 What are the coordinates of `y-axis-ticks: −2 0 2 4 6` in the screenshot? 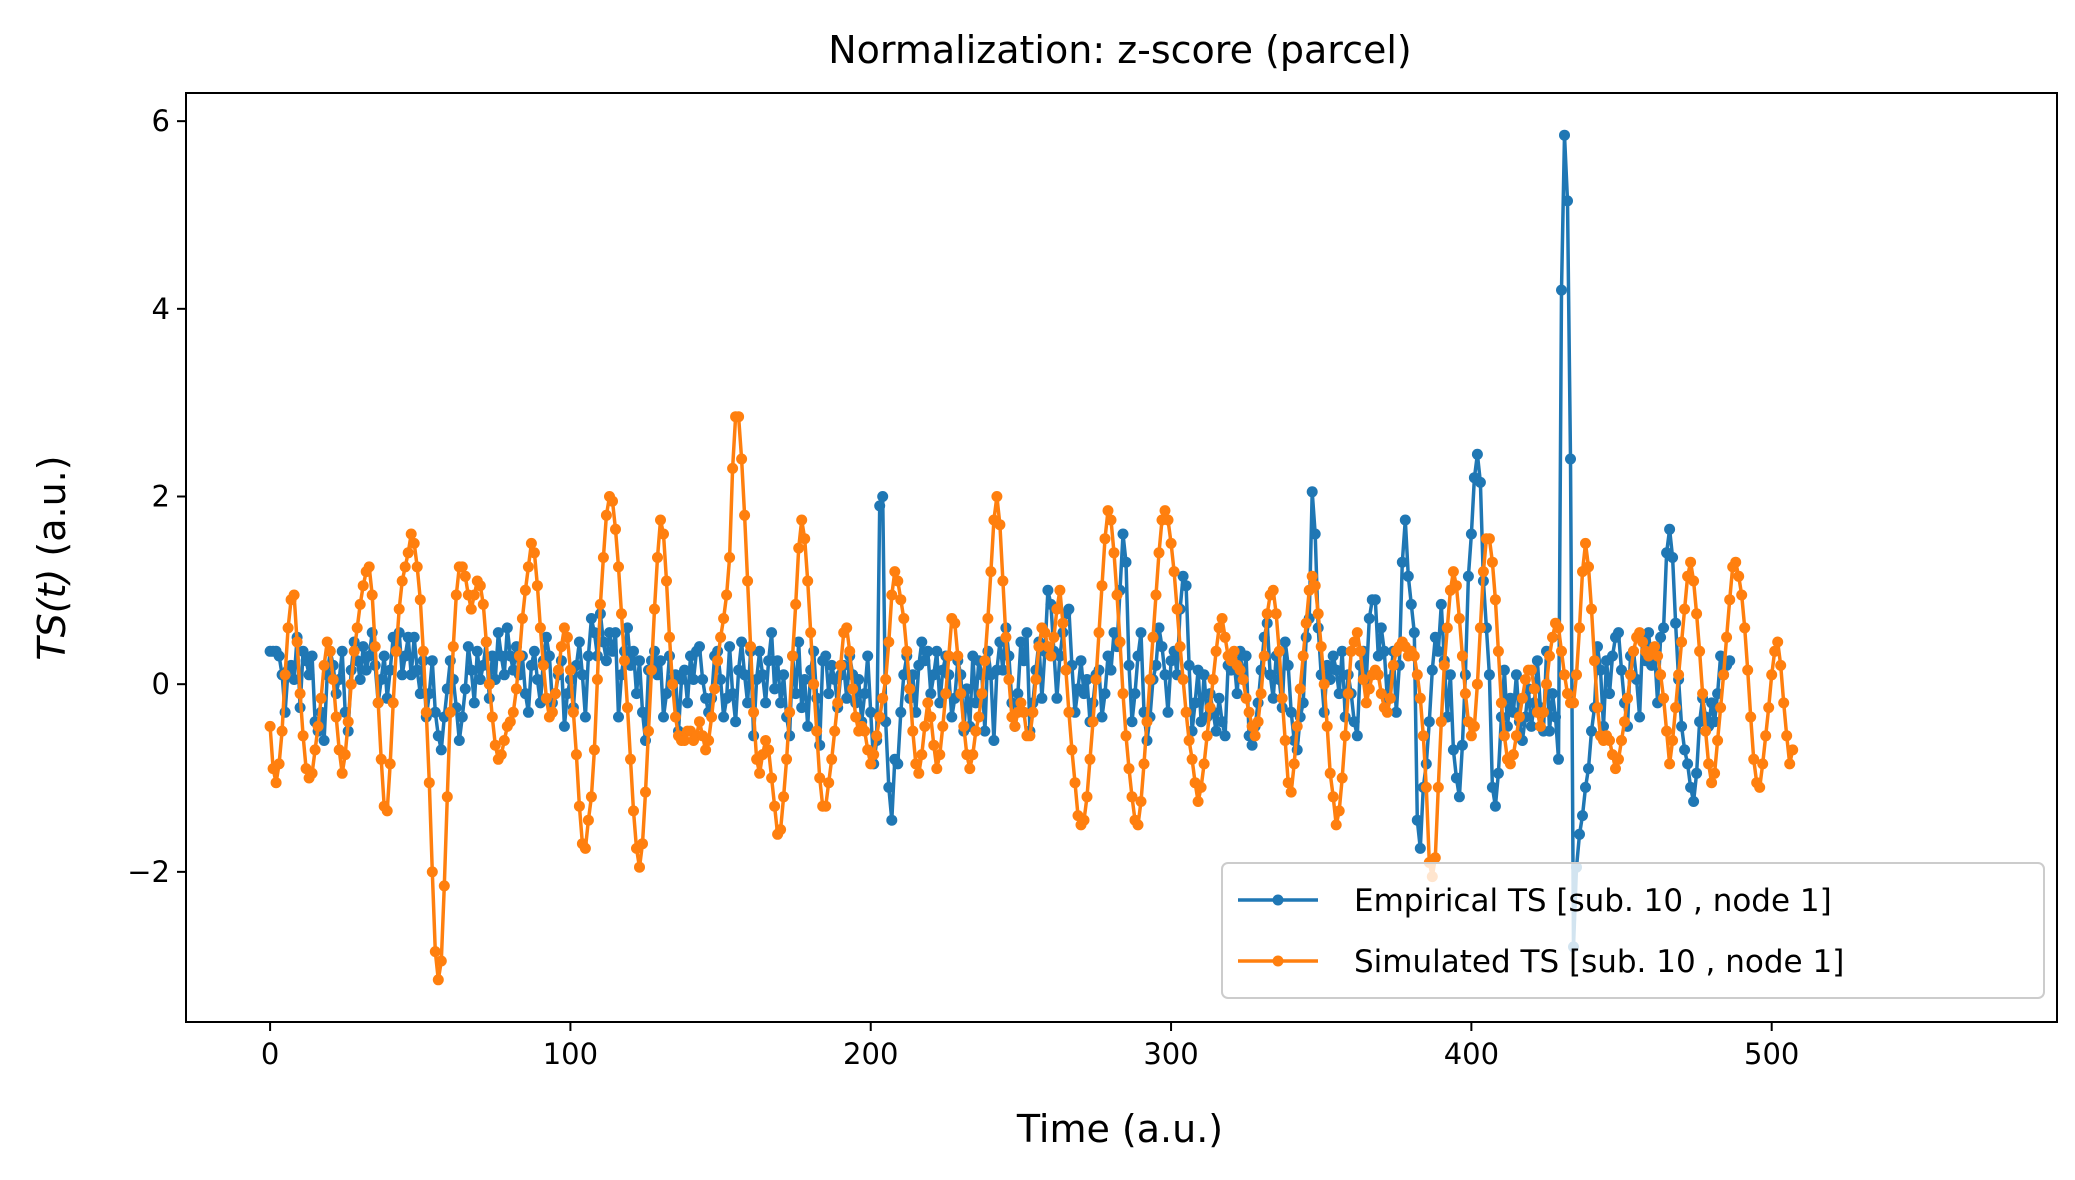 It's located at (156, 496).